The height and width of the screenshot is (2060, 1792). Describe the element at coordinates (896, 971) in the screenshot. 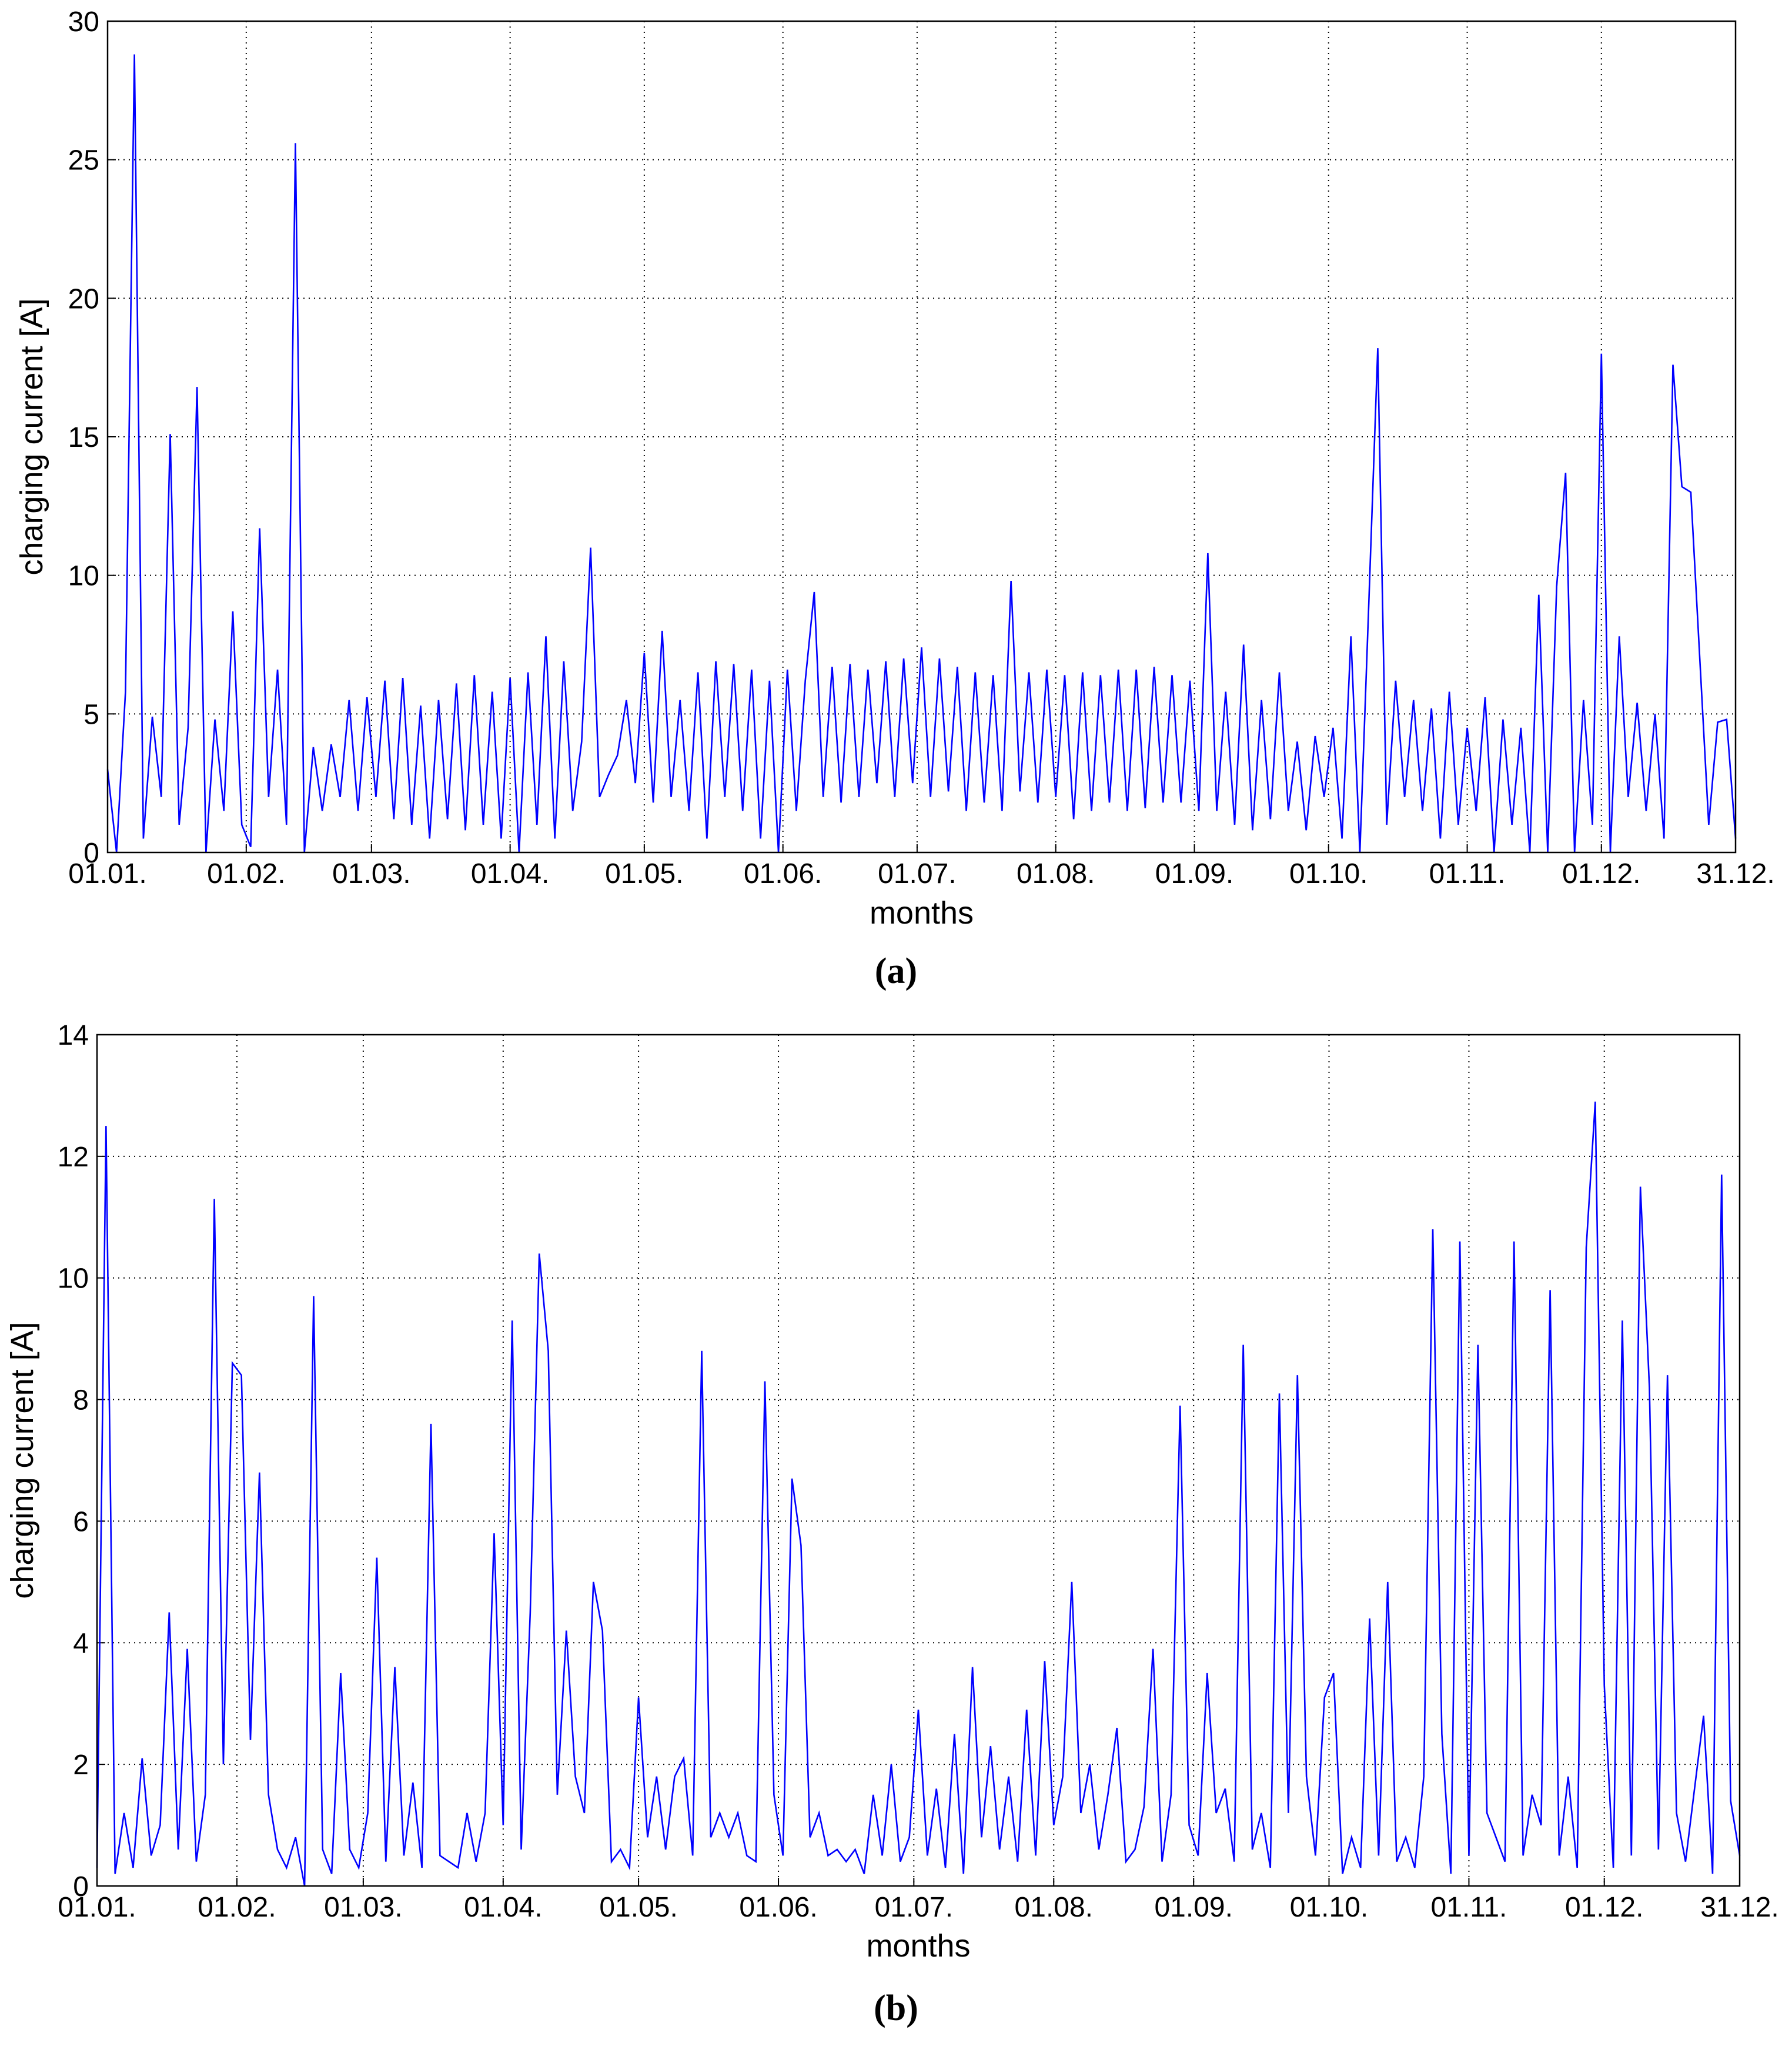

I see `panel-caption: (a)` at that location.